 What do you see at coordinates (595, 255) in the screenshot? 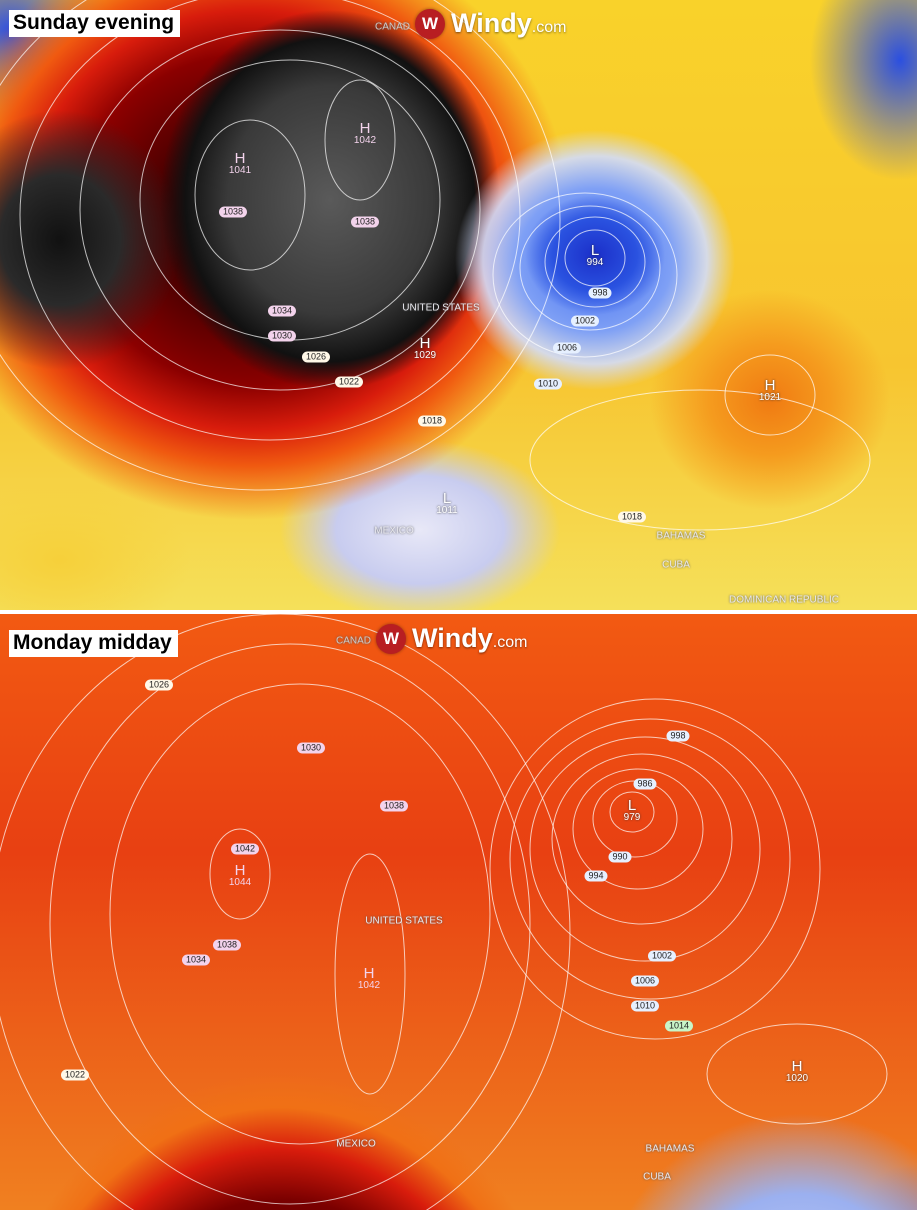
I see `pressure-center: L 994` at bounding box center [595, 255].